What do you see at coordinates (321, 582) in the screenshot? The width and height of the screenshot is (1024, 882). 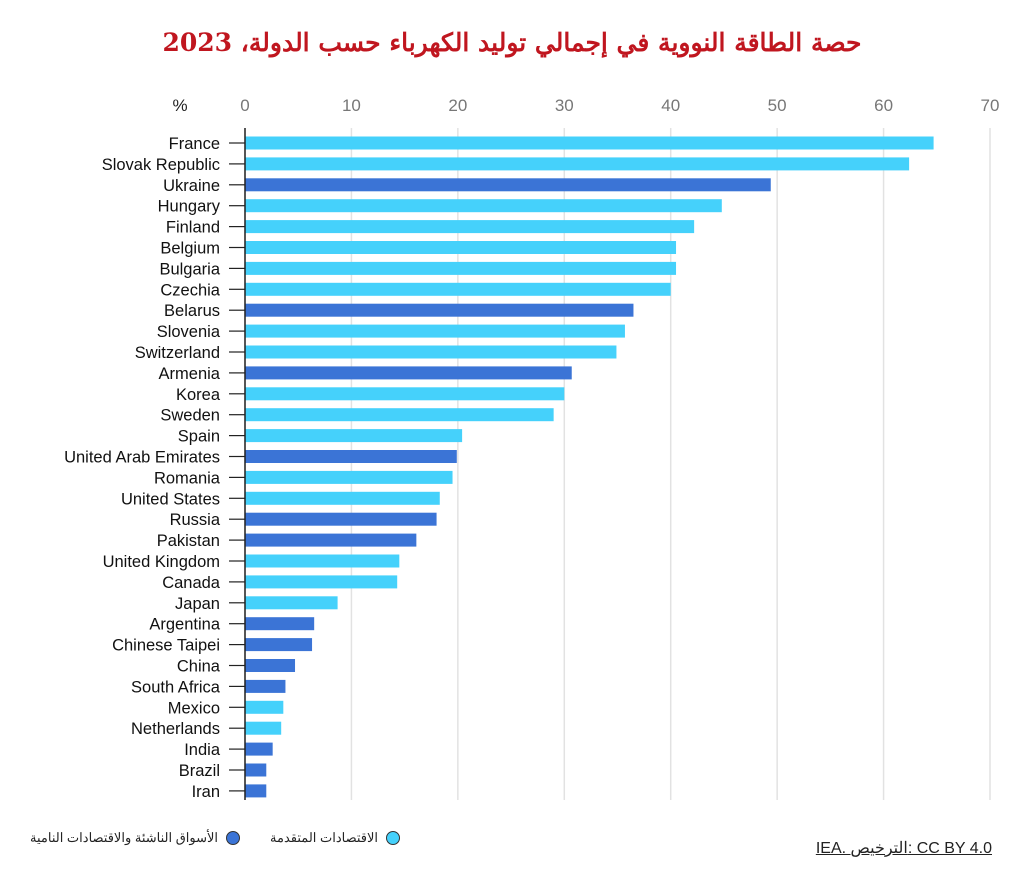 I see `bar-canada` at bounding box center [321, 582].